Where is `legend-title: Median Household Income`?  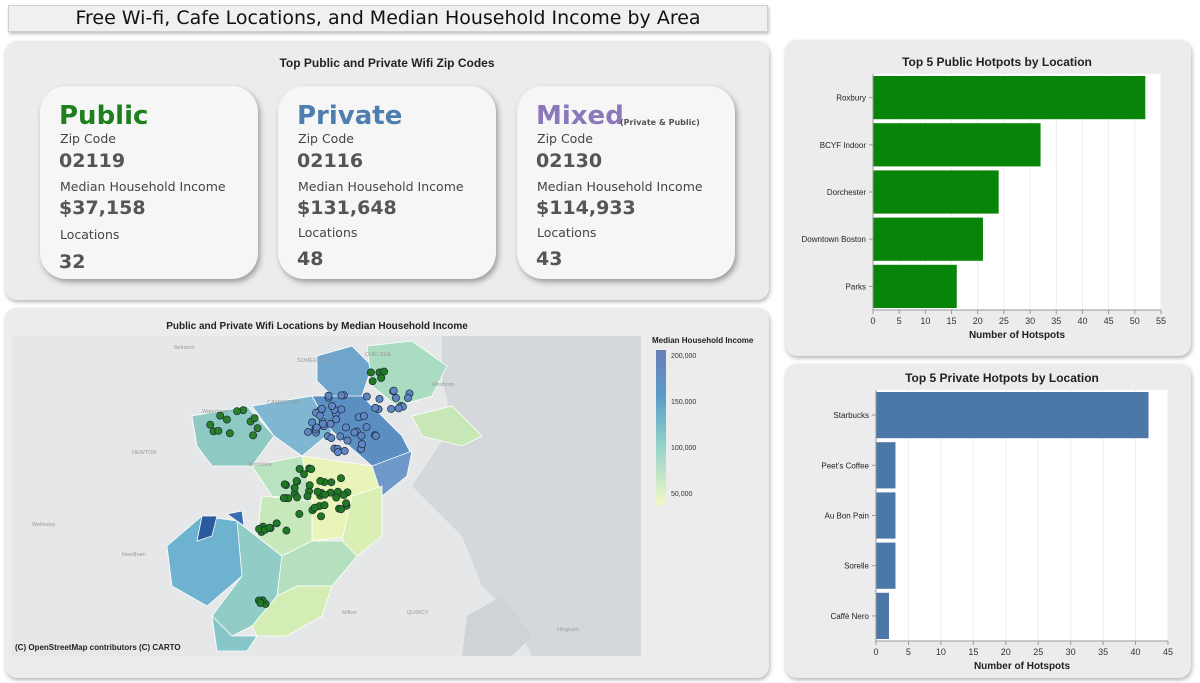 legend-title: Median Household Income is located at coordinates (703, 340).